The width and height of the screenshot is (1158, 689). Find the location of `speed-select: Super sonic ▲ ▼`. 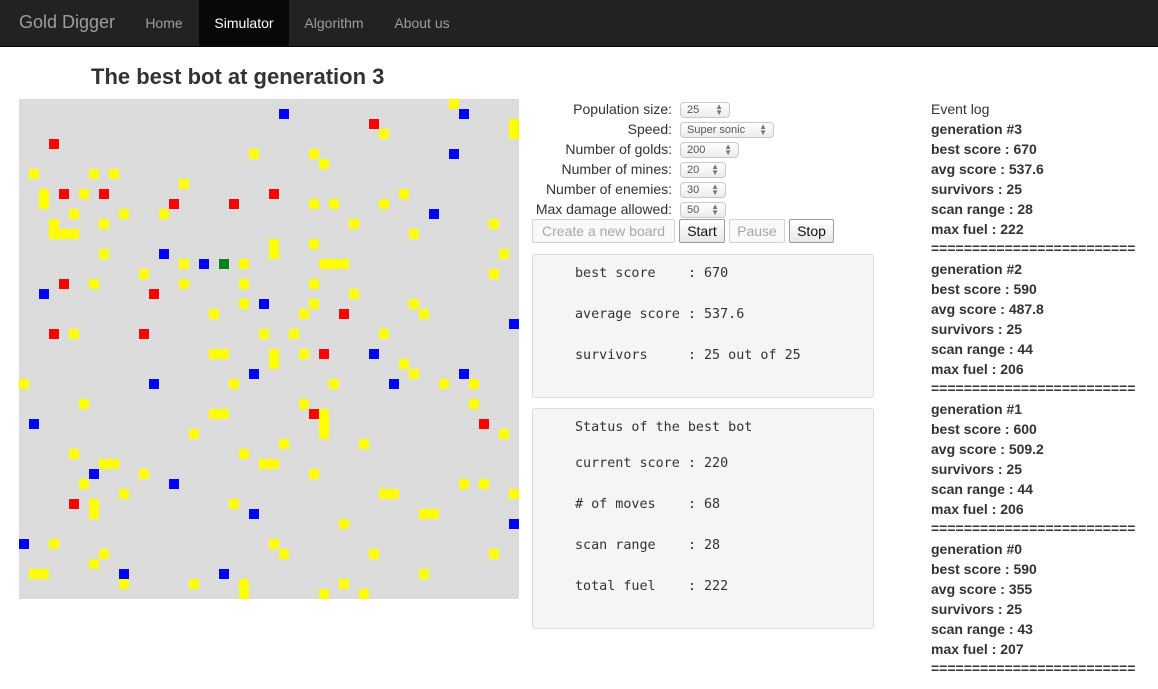

speed-select: Super sonic ▲ ▼ is located at coordinates (727, 130).